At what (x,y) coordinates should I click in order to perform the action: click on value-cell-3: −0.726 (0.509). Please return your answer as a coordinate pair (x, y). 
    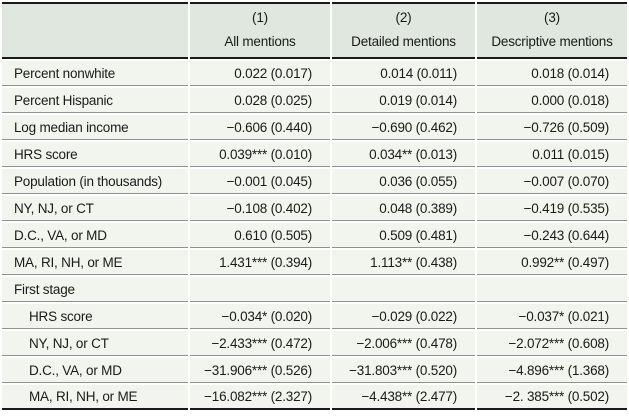
    Looking at the image, I should click on (552, 127).